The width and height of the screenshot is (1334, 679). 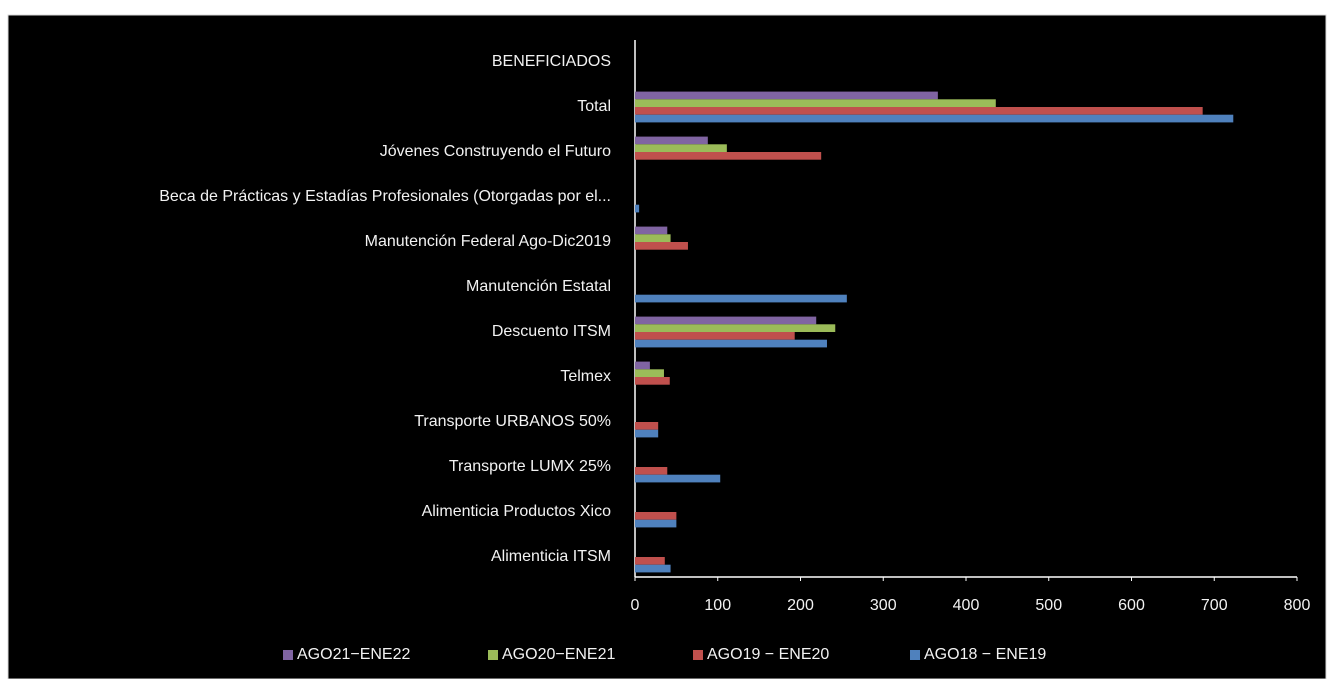 I want to click on y-tick-label: Total, so click(x=594, y=106).